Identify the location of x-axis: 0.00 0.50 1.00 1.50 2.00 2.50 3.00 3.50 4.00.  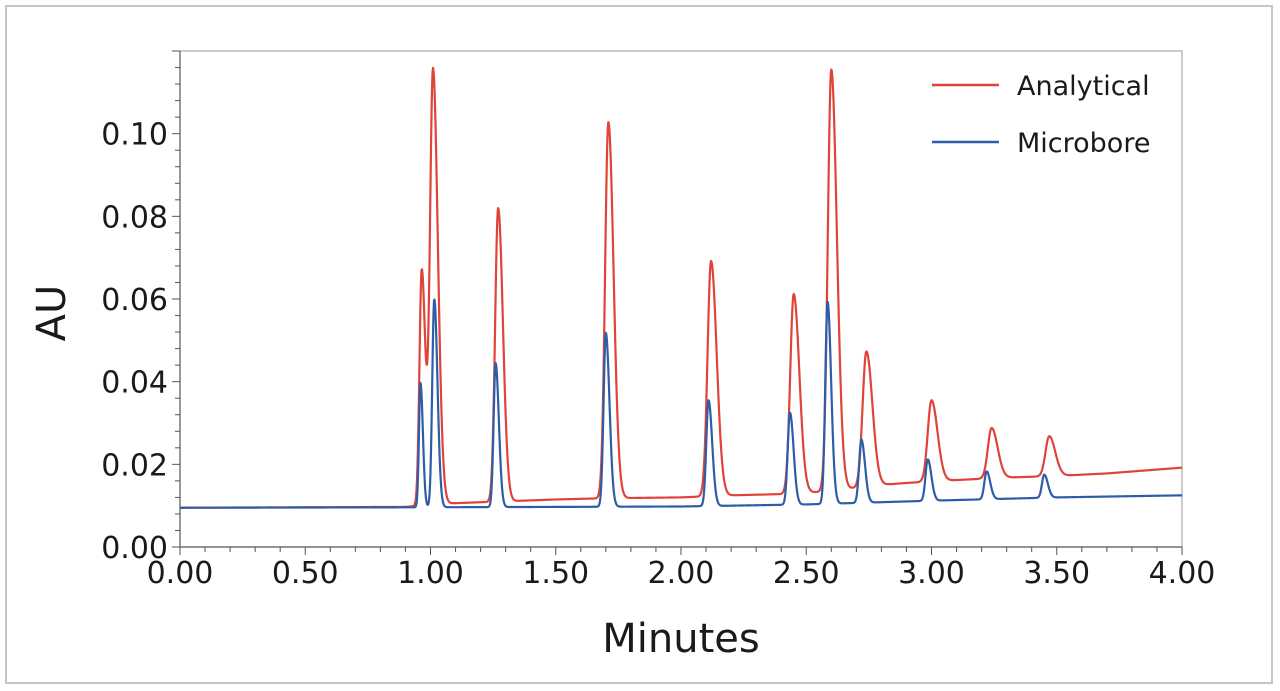
(681, 568).